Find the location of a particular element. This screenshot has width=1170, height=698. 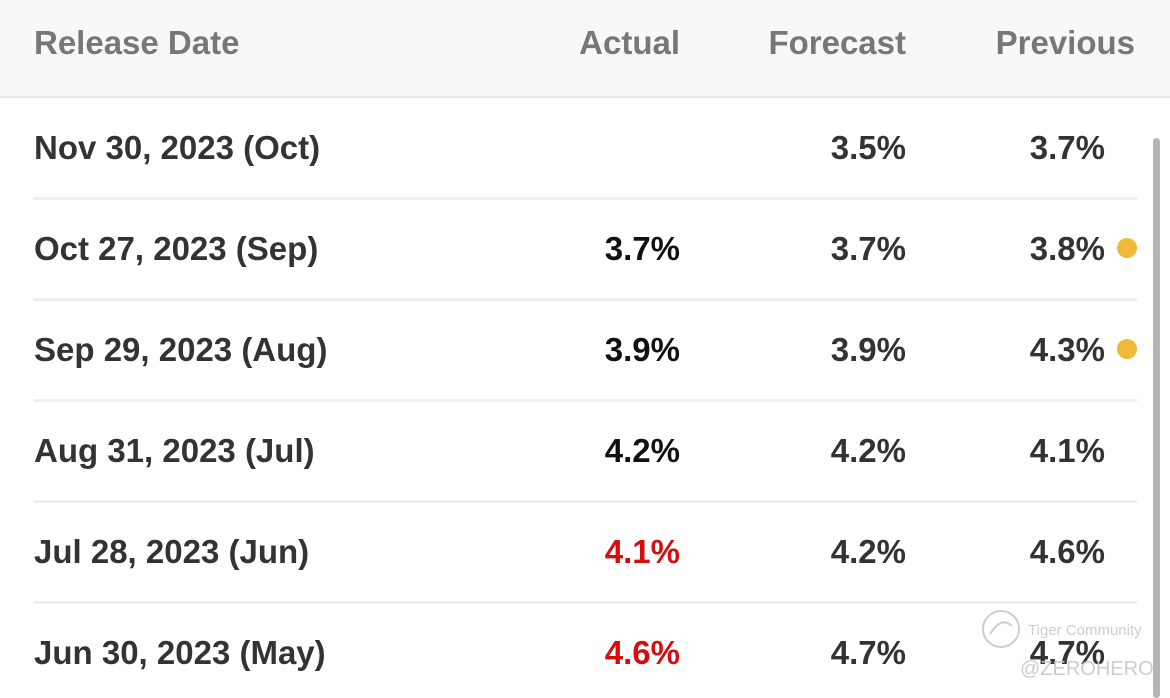

release-date: Jun 30, 2023 (May) is located at coordinates (180, 652).